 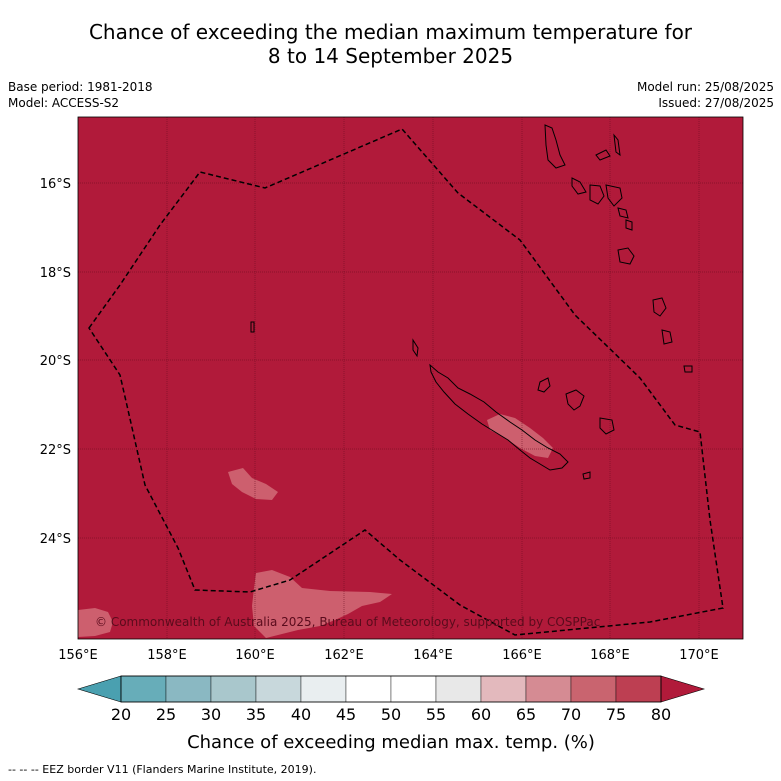 What do you see at coordinates (616, 714) in the screenshot?
I see `colorbar-tick-label: 75` at bounding box center [616, 714].